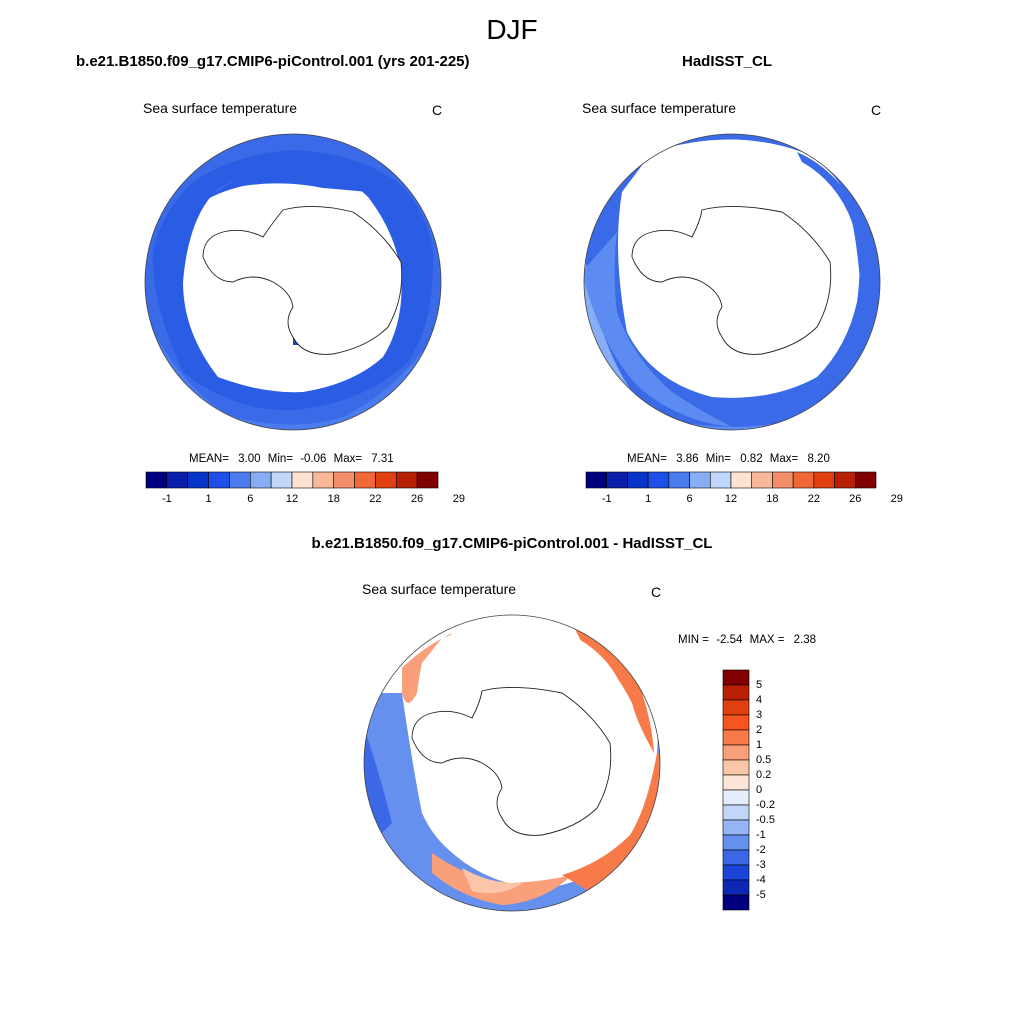 The height and width of the screenshot is (1024, 1024). What do you see at coordinates (759, 790) in the screenshot?
I see `panel-3-colorbar-tick-label: 0` at bounding box center [759, 790].